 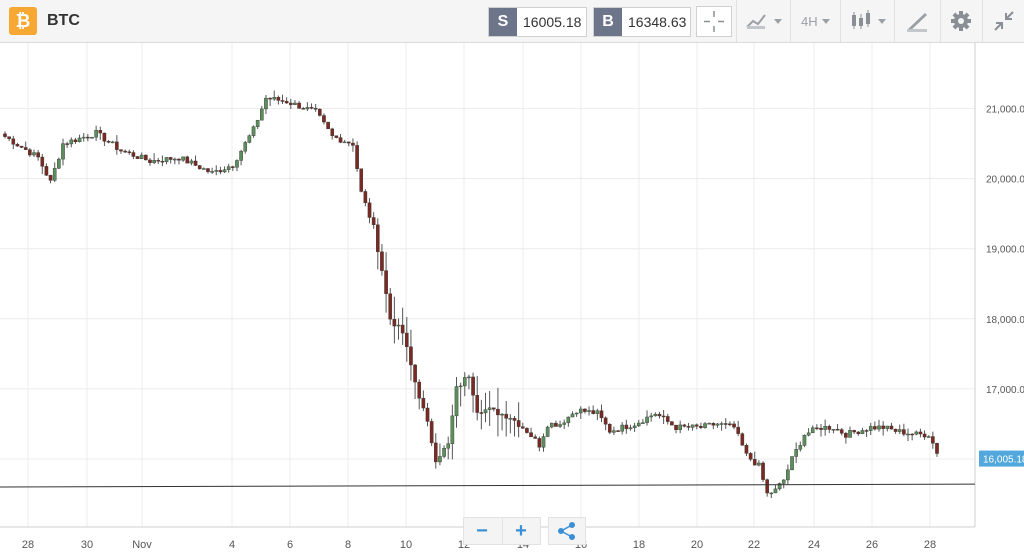 I want to click on x-tick-label: 20, so click(x=697, y=545).